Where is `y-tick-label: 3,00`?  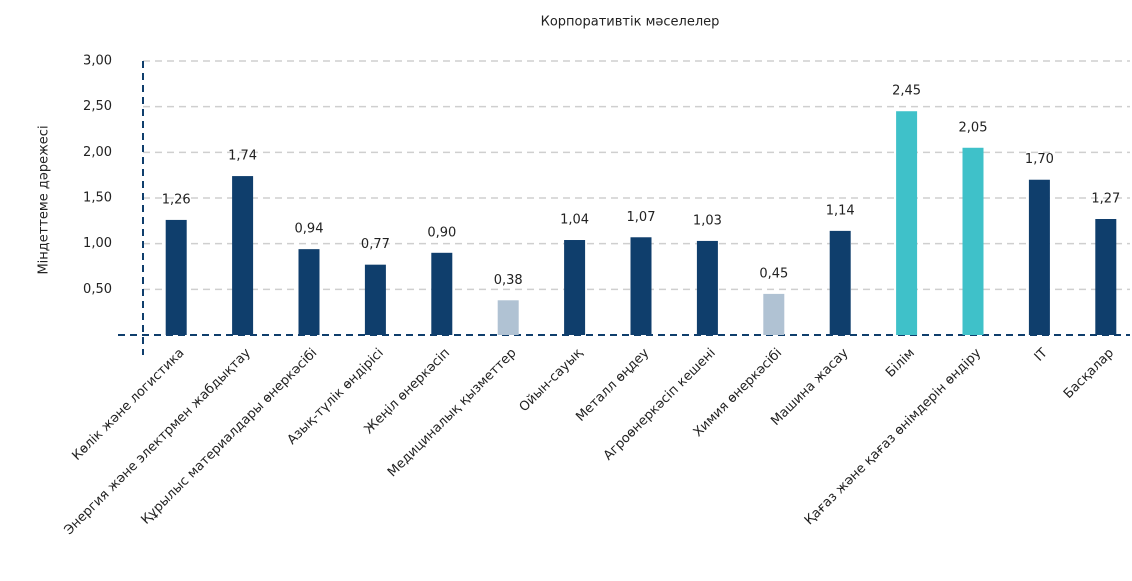 y-tick-label: 3,00 is located at coordinates (97, 61).